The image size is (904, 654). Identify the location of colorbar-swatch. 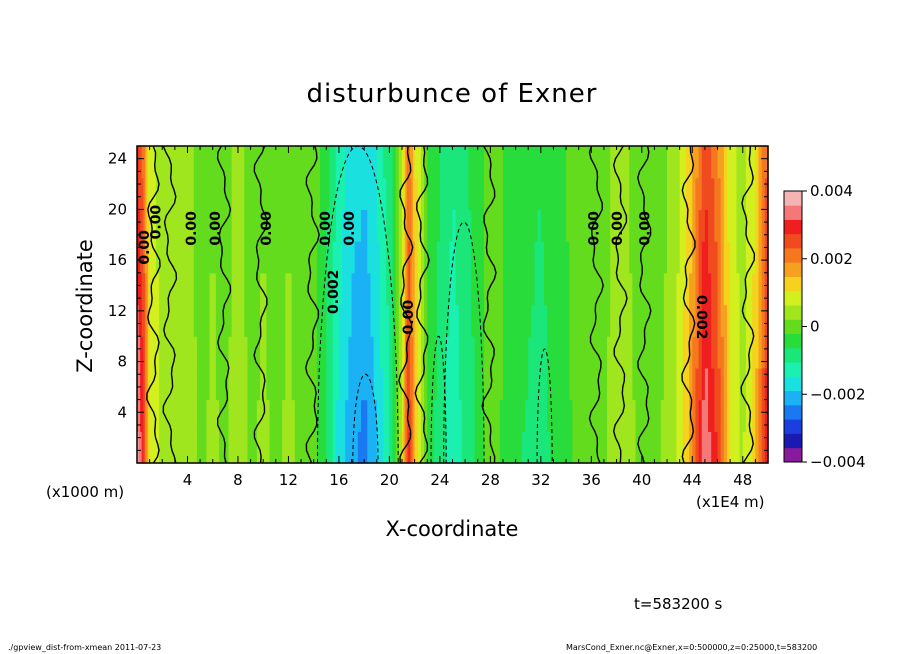
(793, 212).